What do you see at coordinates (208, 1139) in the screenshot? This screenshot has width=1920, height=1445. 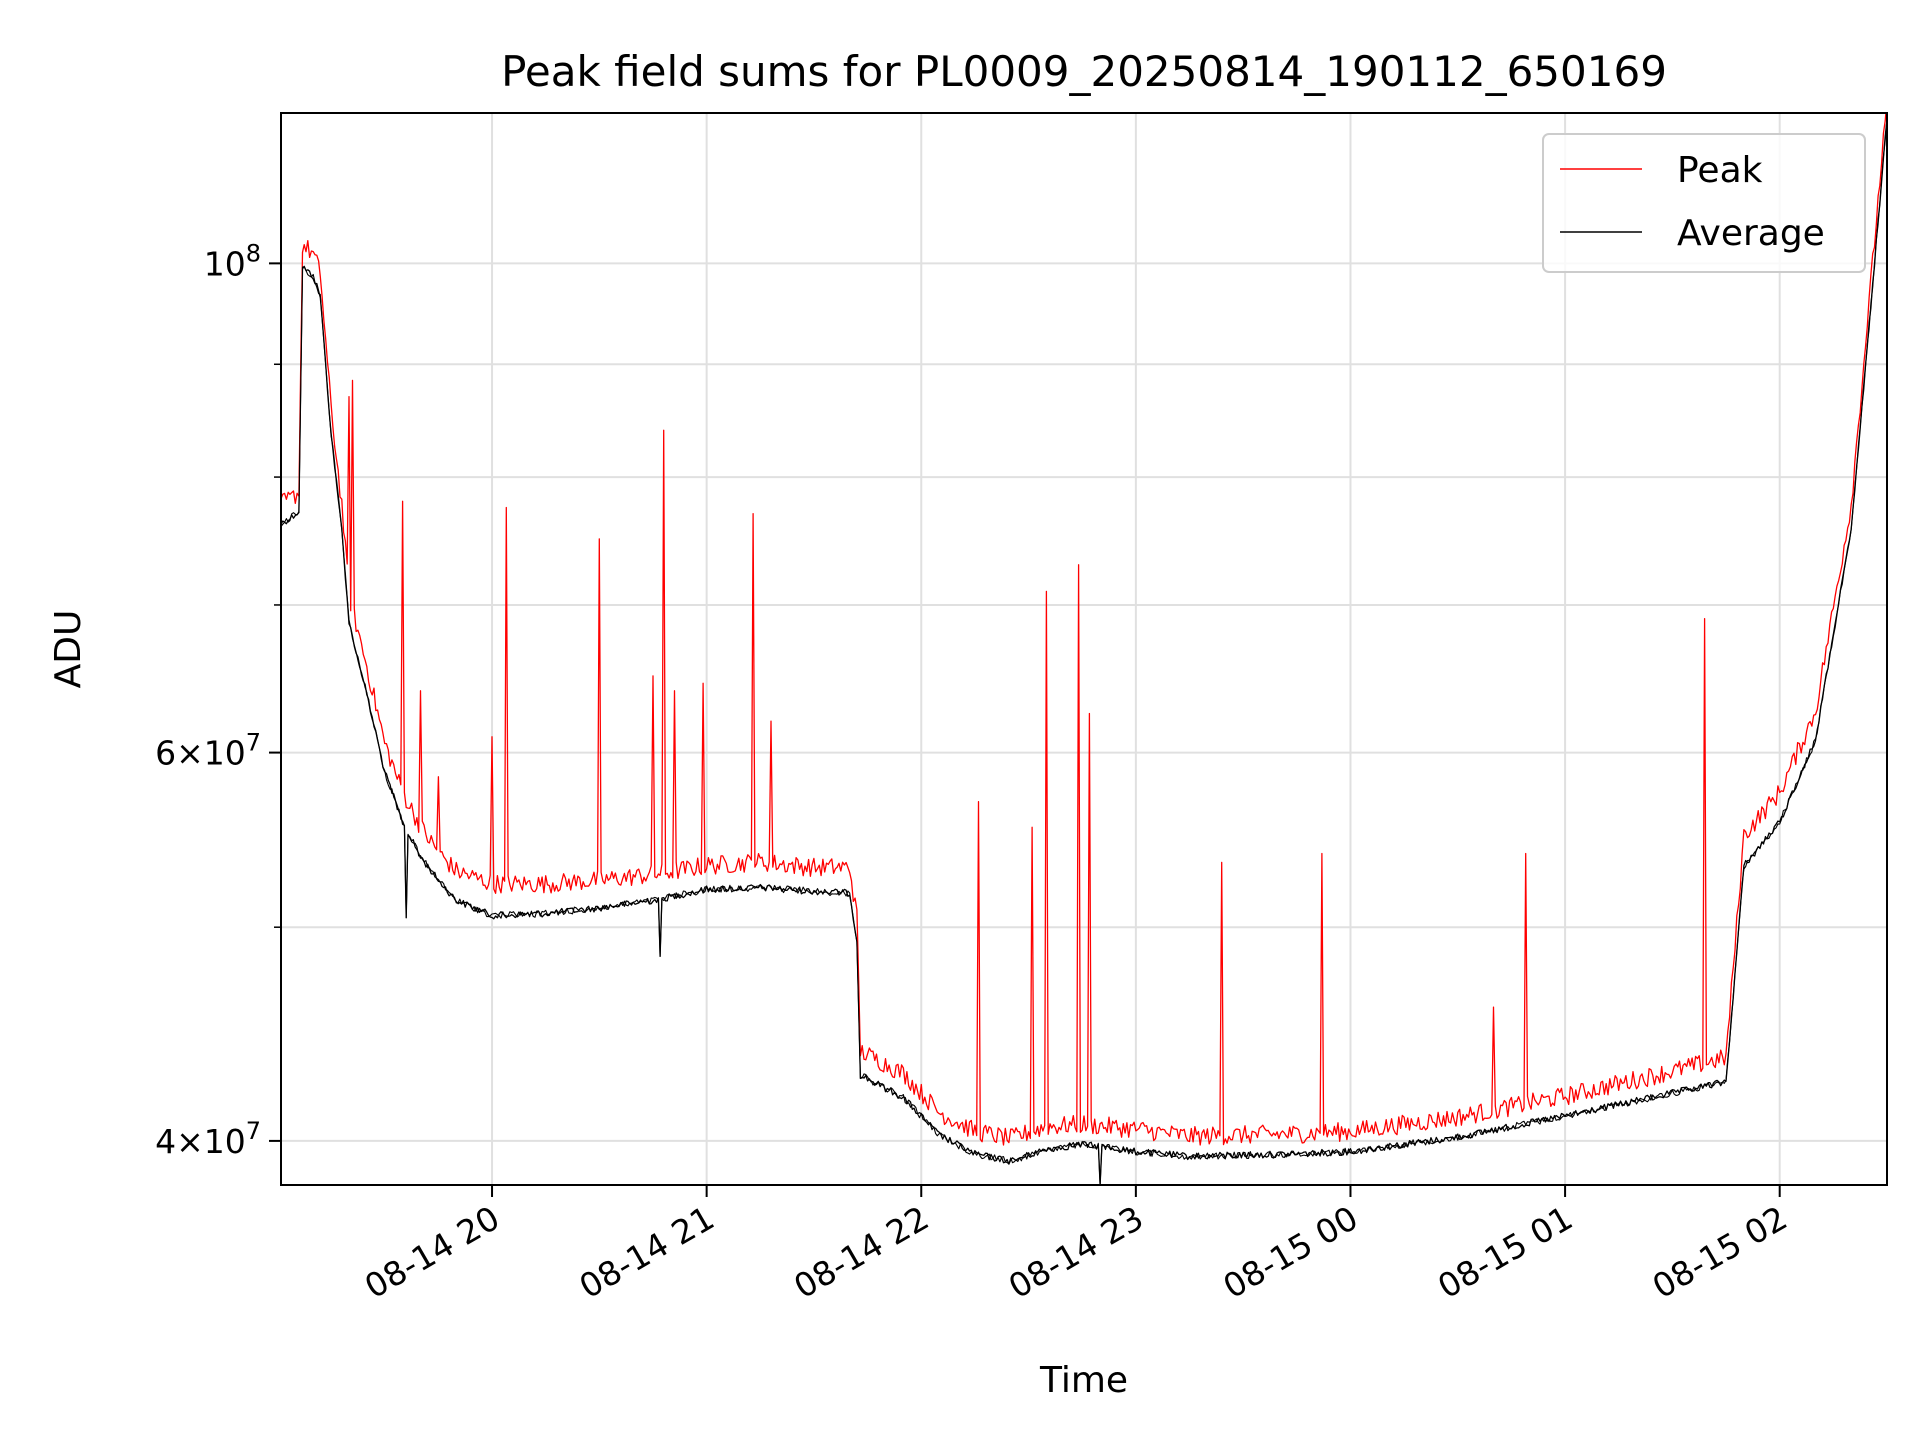 I see `y-tick-label: 4×107` at bounding box center [208, 1139].